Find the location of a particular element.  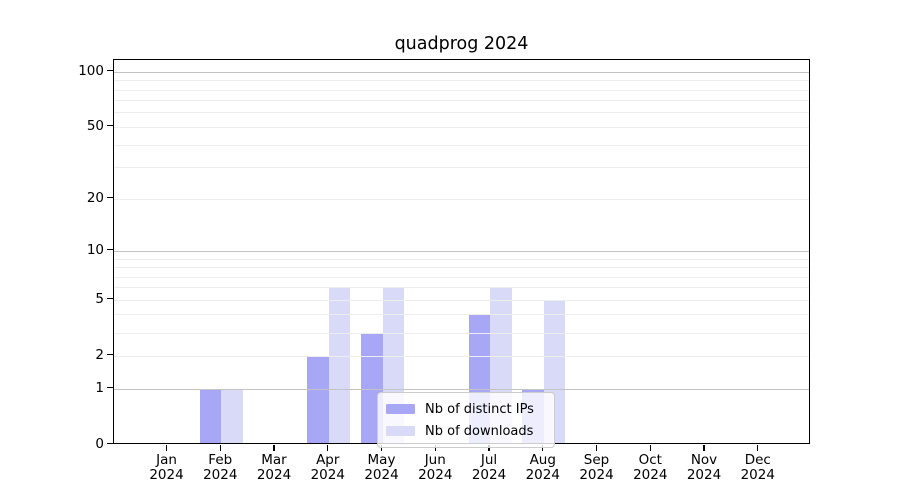

y-tick-label-10: 10 is located at coordinates (95, 249).